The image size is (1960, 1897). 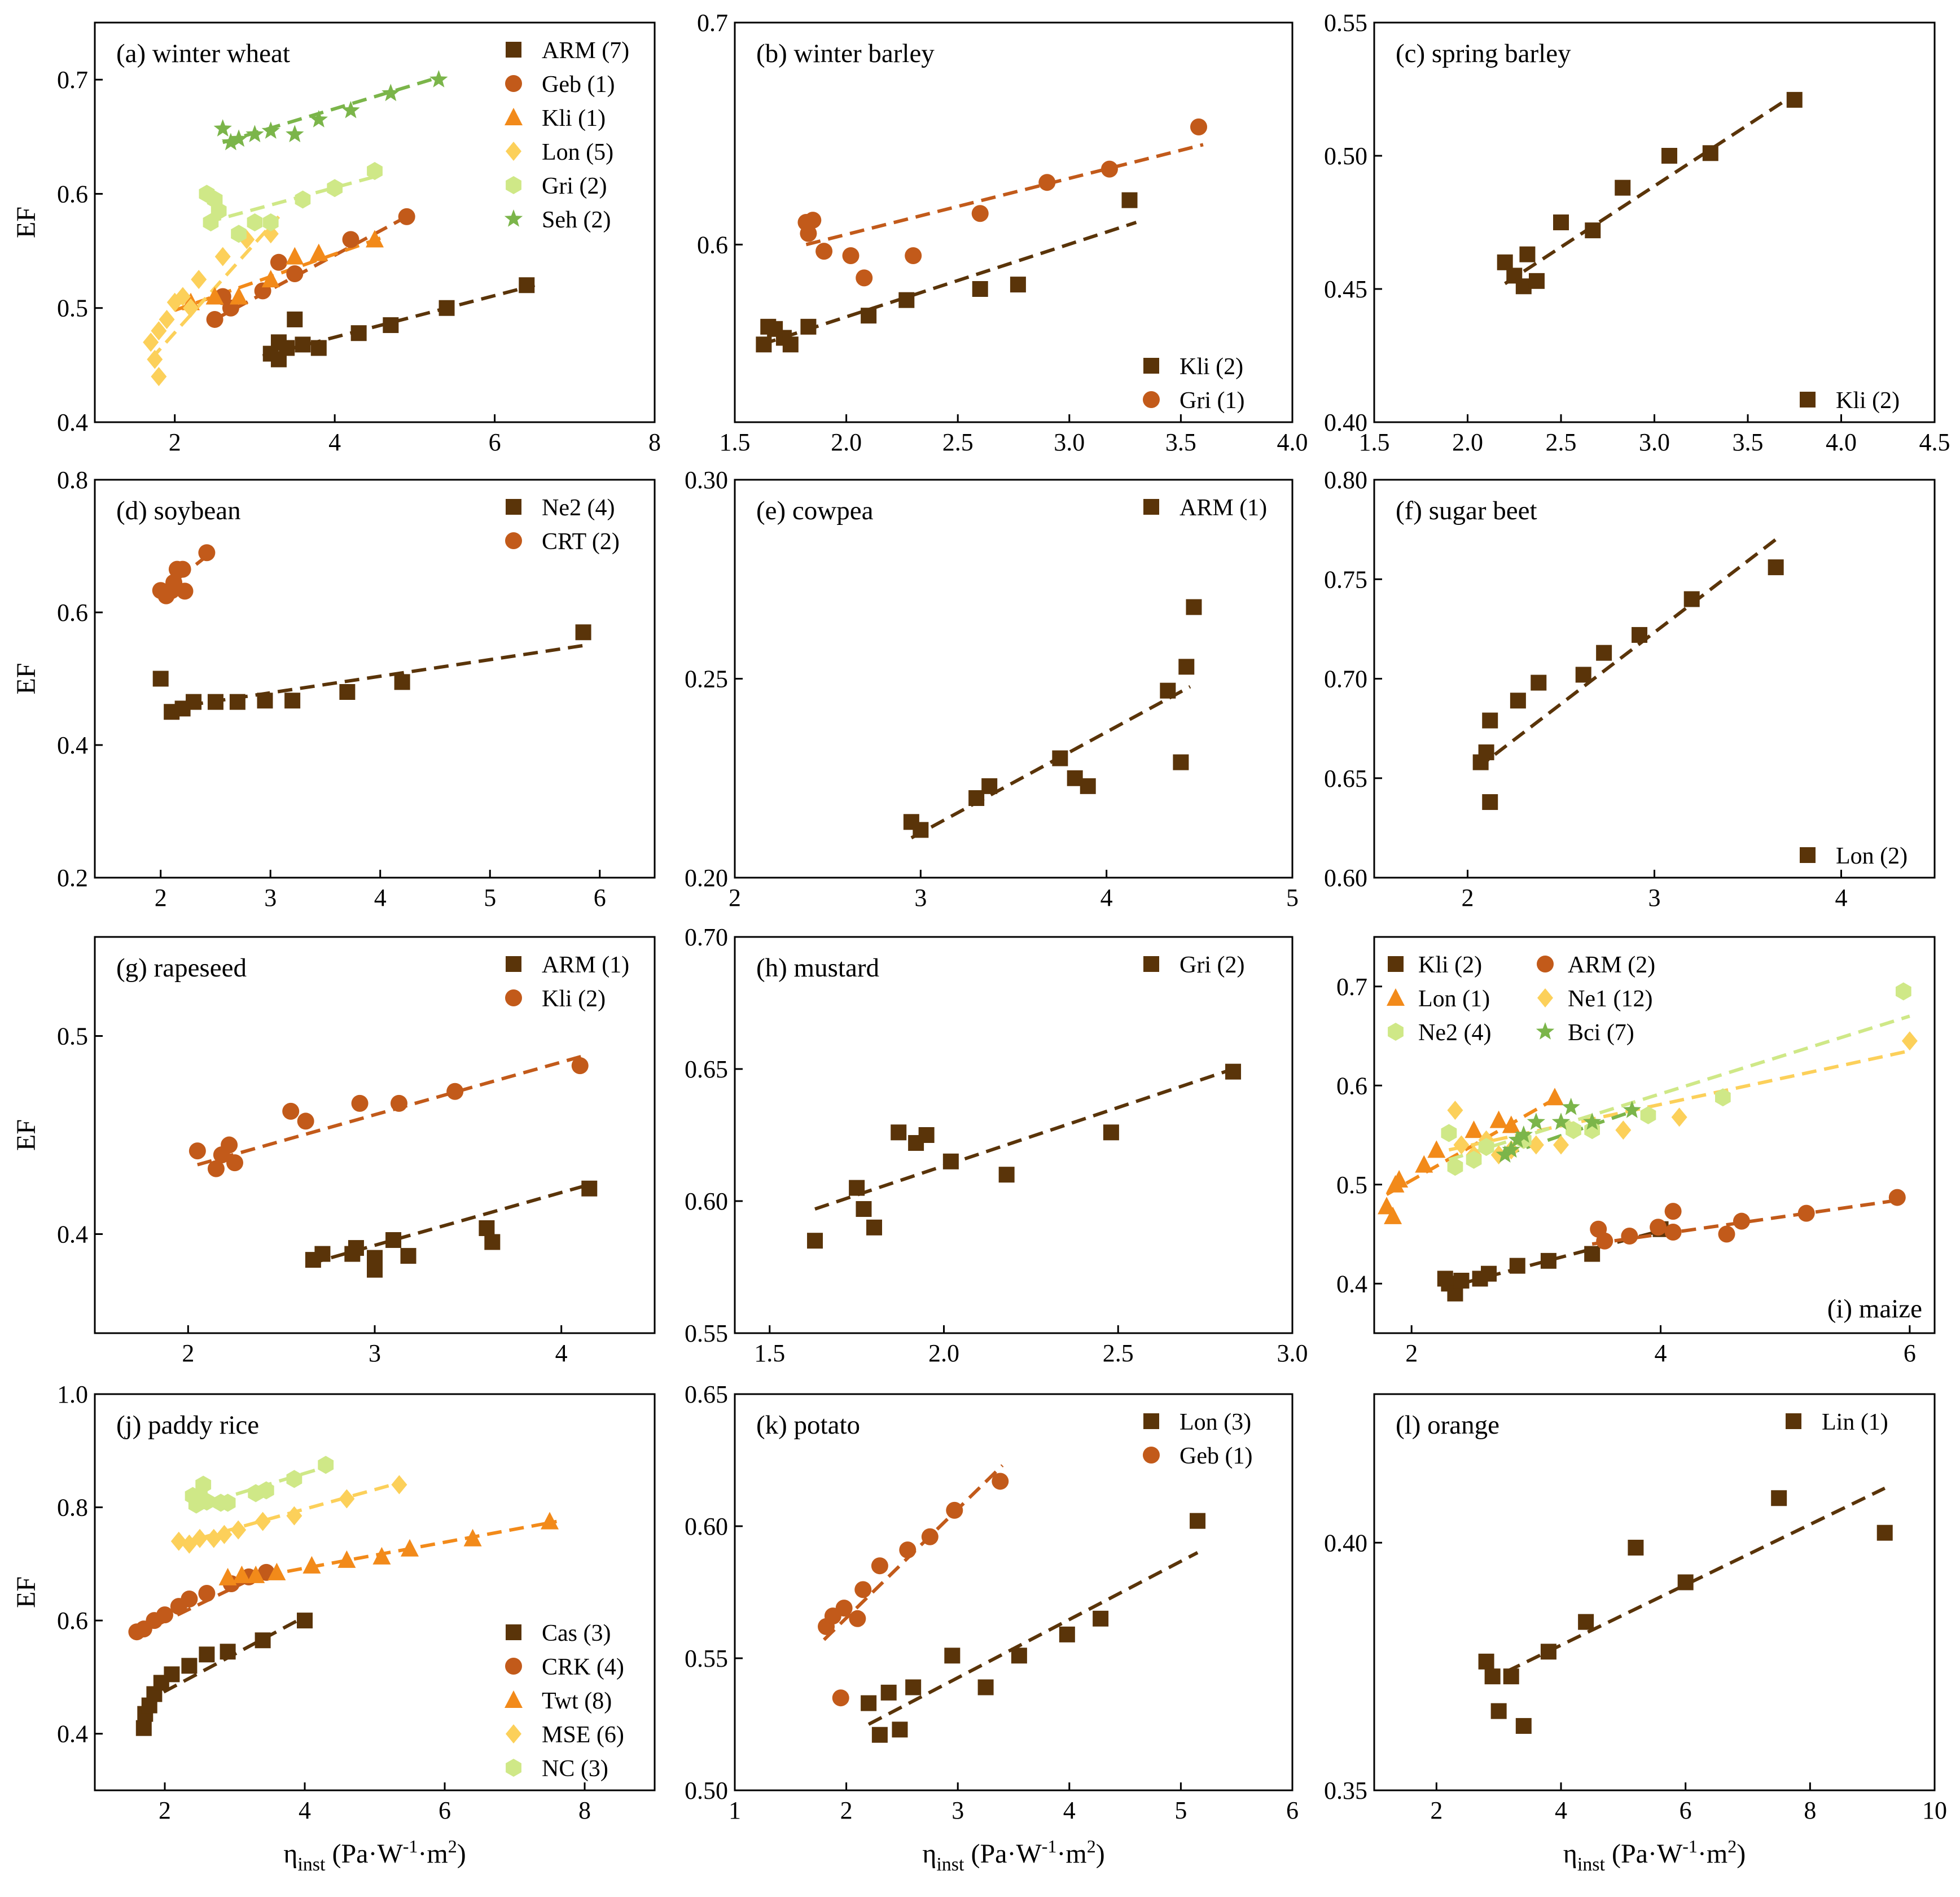 What do you see at coordinates (706, 1202) in the screenshot?
I see `y-tick-label: 0.60` at bounding box center [706, 1202].